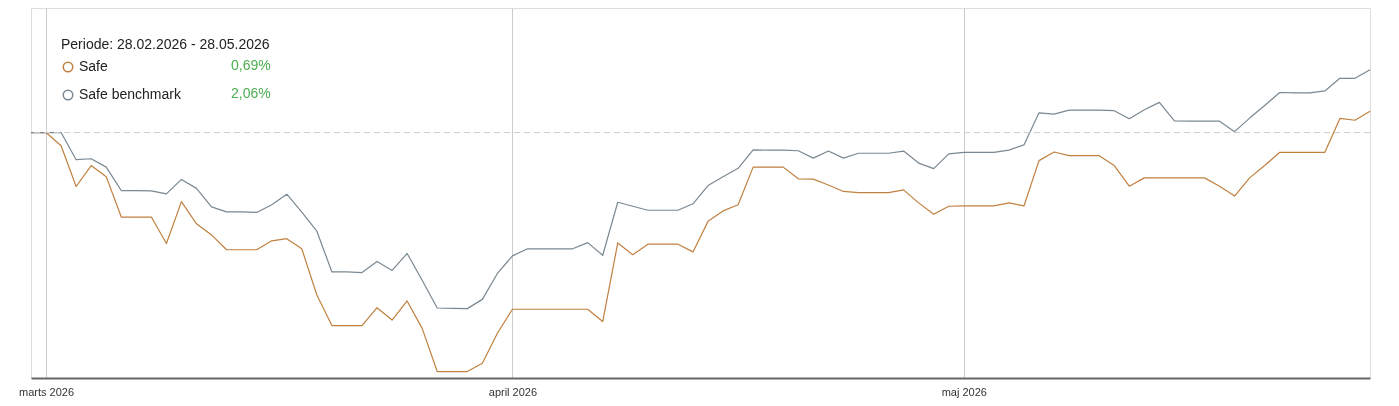 Image resolution: width=1399 pixels, height=406 pixels. Describe the element at coordinates (513, 391) in the screenshot. I see `x-tick-label: april 2026` at that location.